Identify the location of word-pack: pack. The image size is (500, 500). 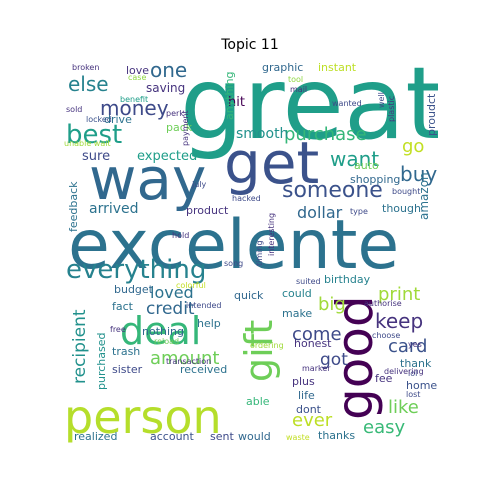
(179, 127).